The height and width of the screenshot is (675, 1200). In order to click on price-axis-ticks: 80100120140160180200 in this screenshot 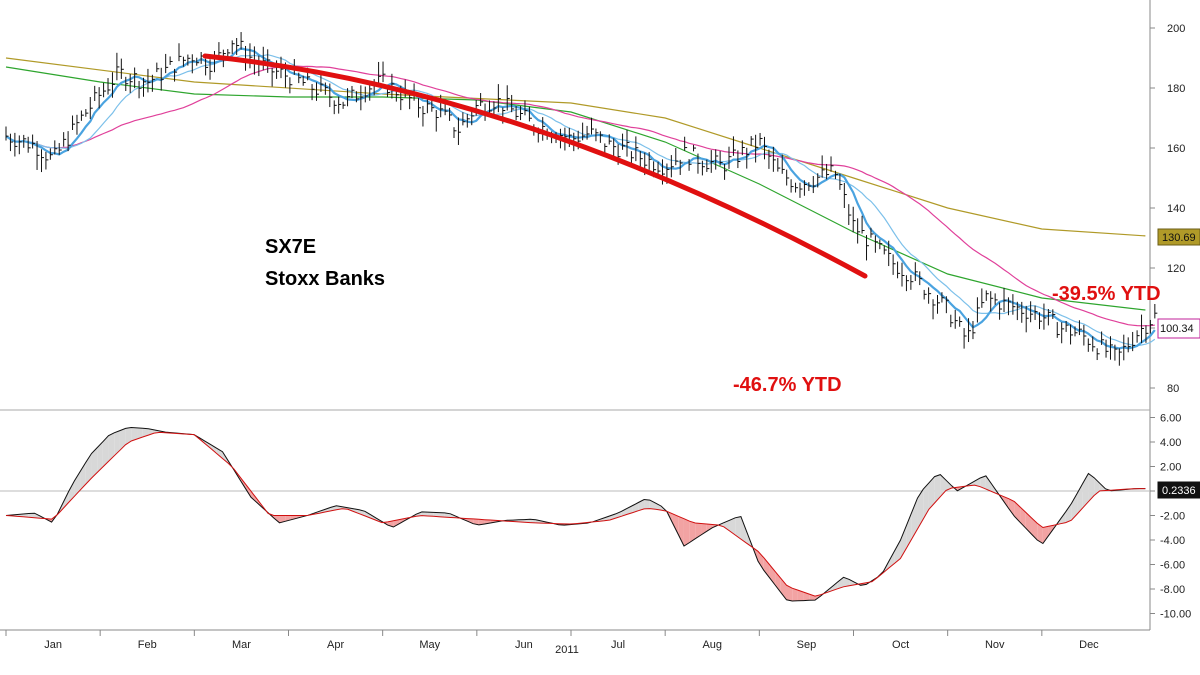, I will do `click(1167, 209)`.